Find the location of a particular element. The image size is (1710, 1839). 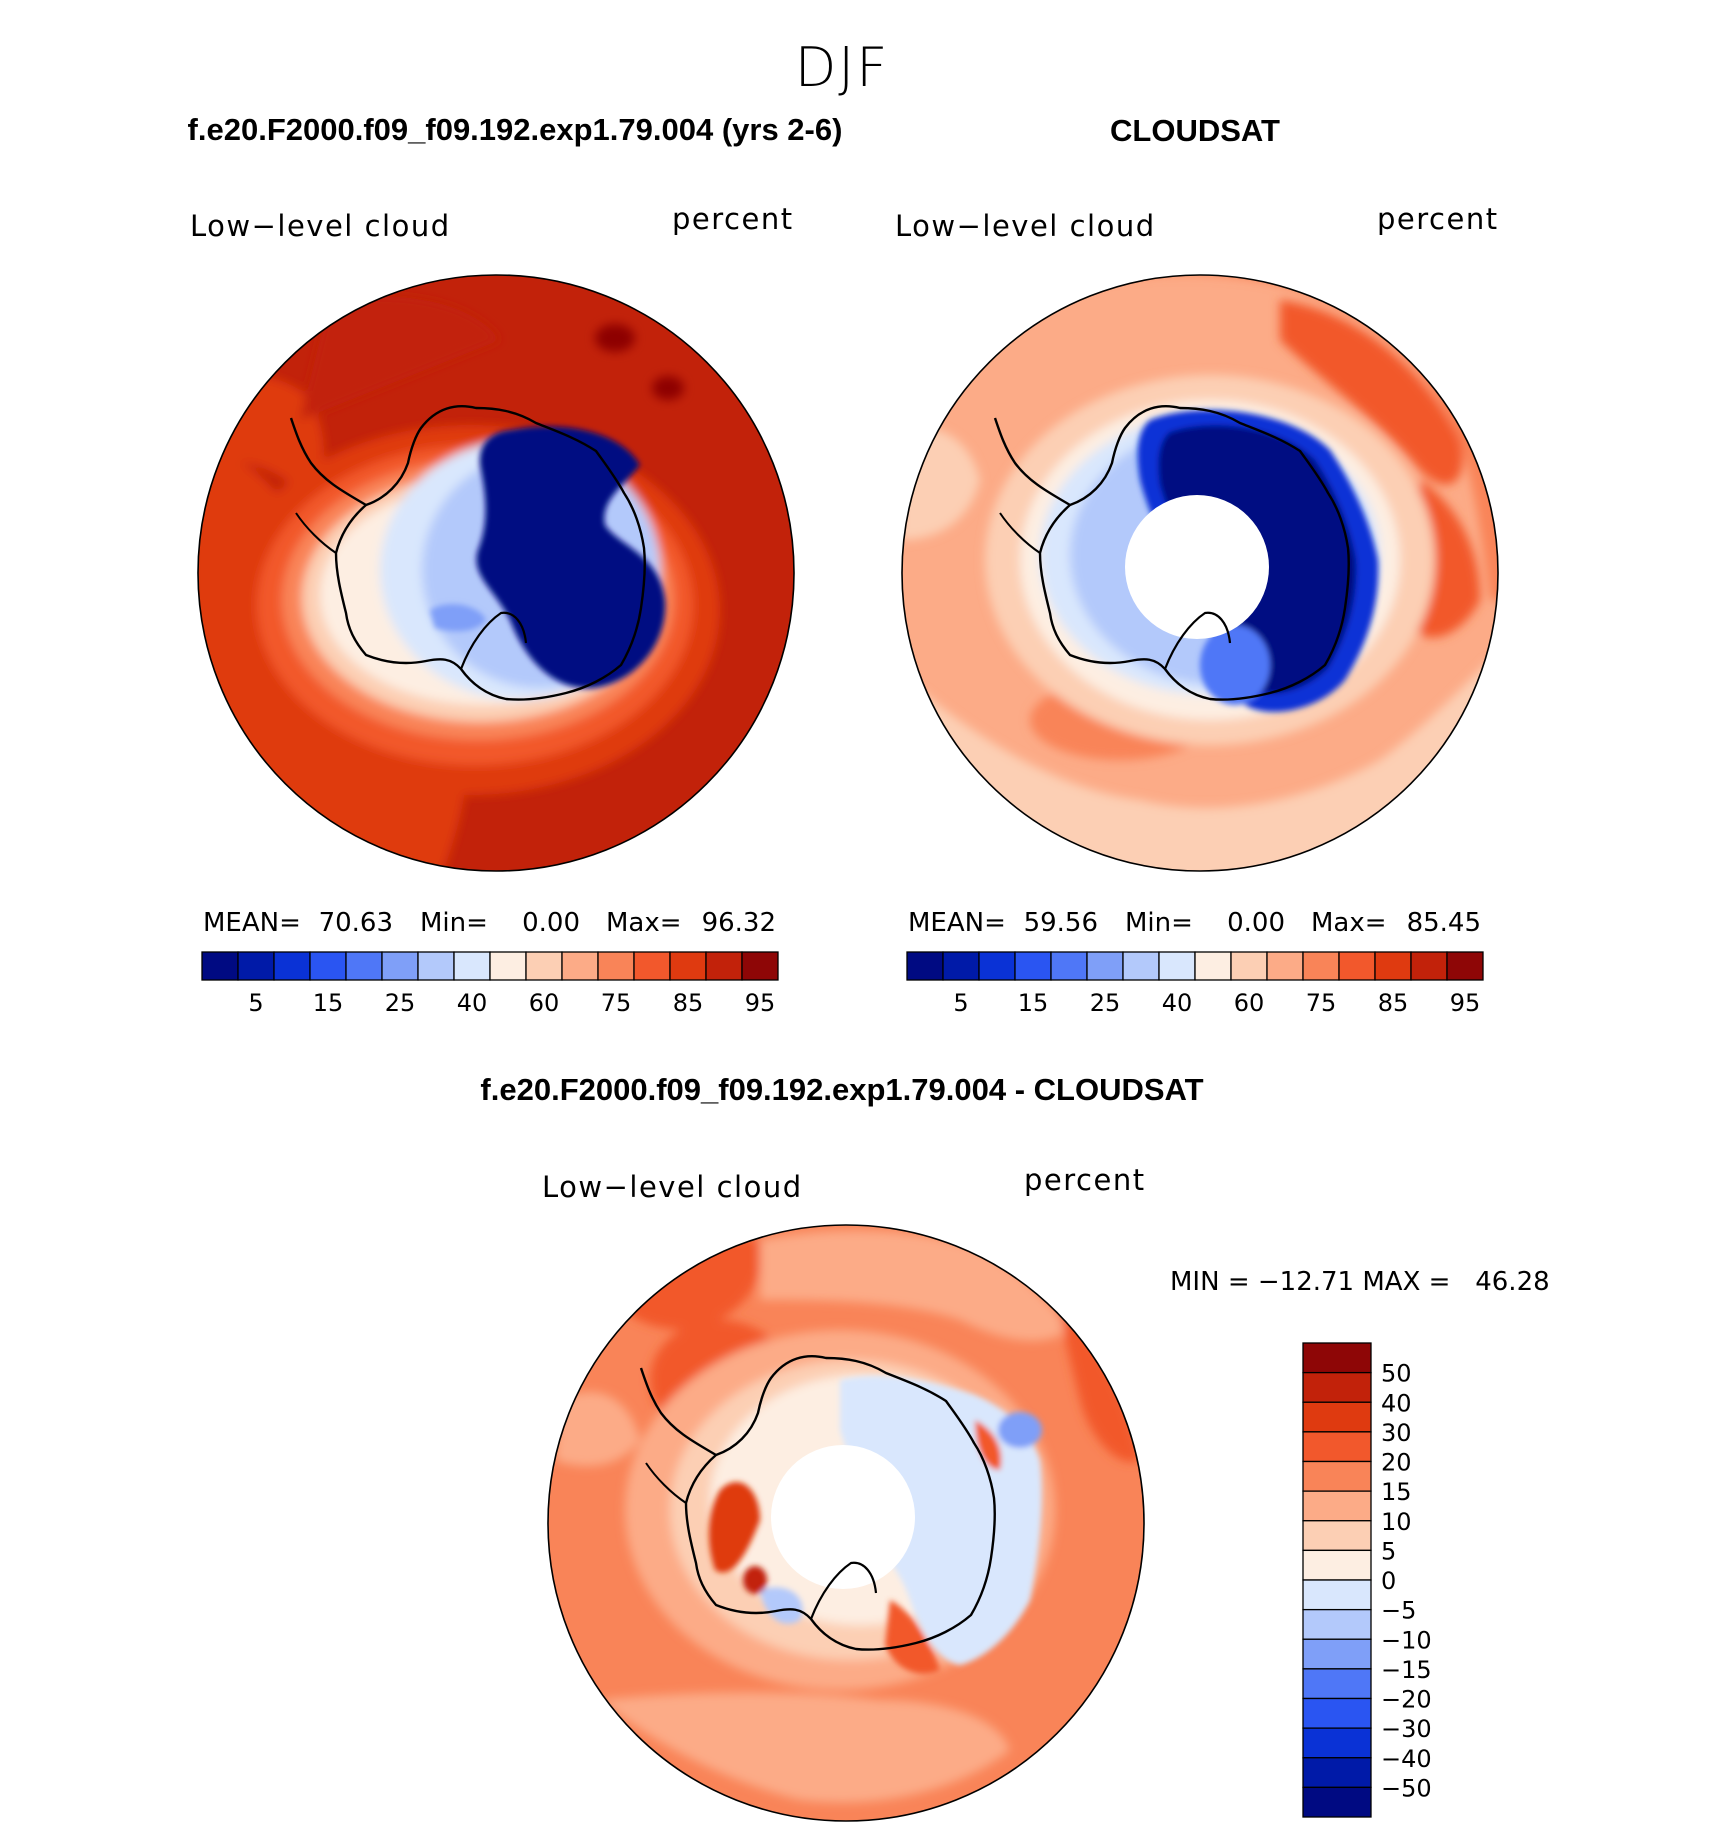

diff-coastline is located at coordinates (817, 1503).